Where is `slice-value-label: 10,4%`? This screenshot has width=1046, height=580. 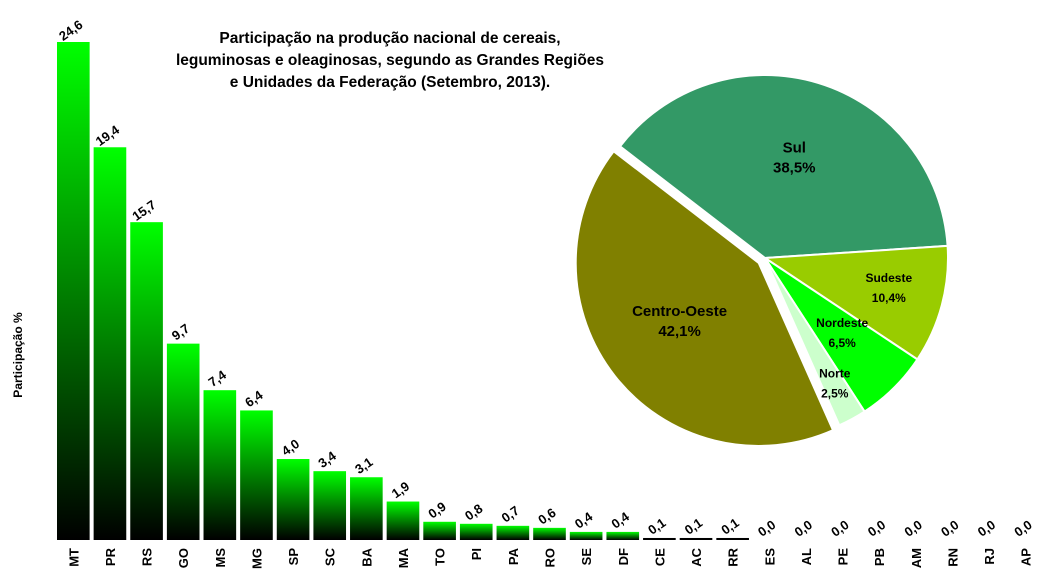
slice-value-label: 10,4% is located at coordinates (889, 298).